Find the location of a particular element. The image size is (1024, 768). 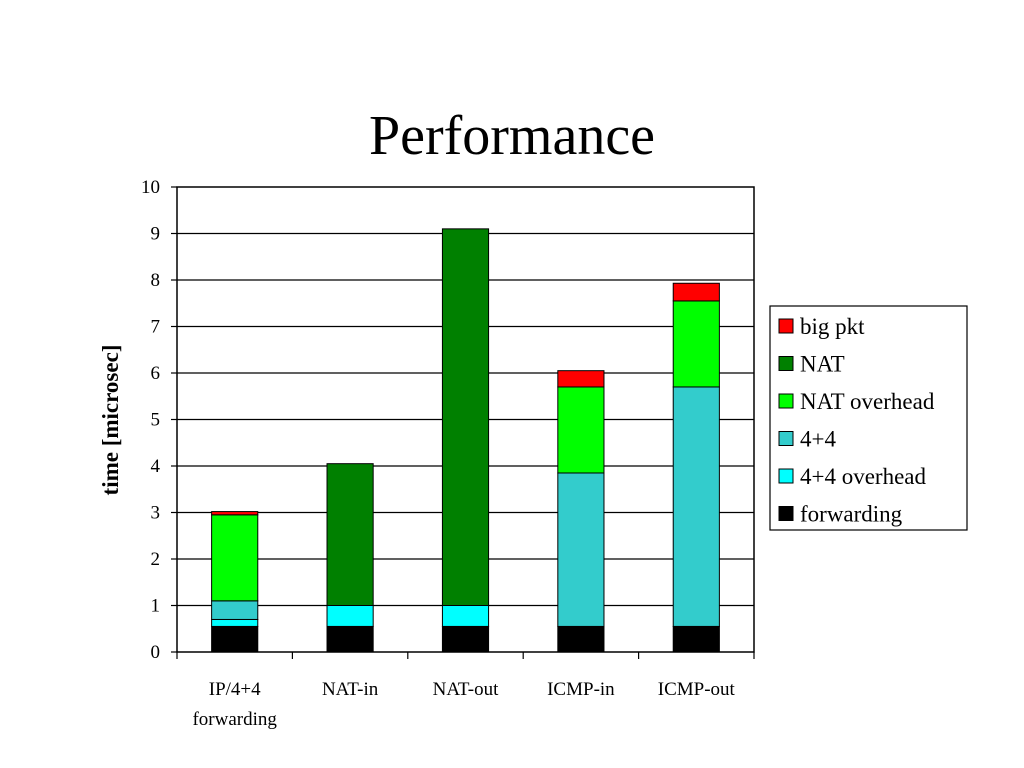

x-category-label: ICMP-out is located at coordinates (697, 689).